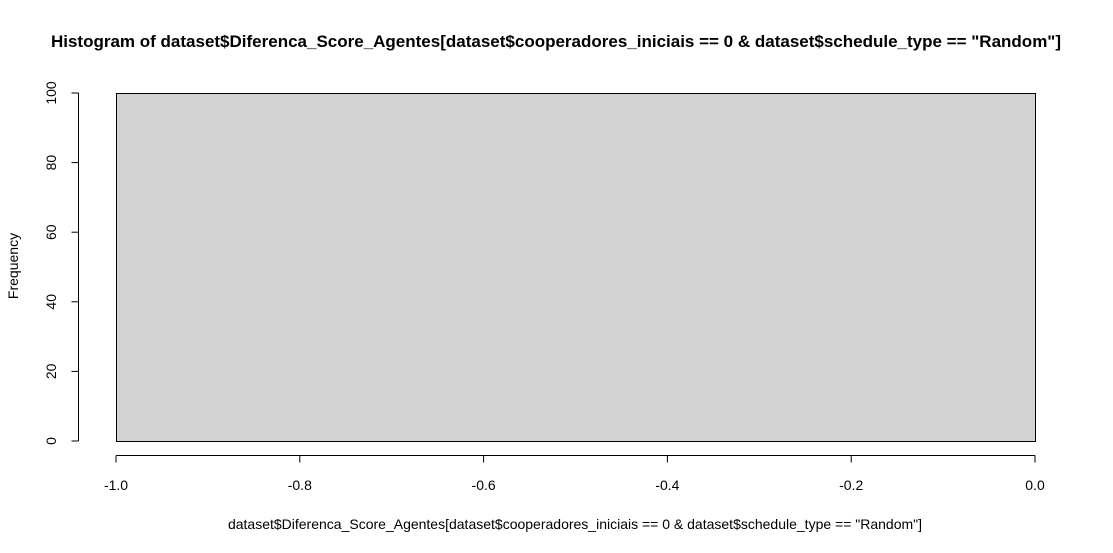  Describe the element at coordinates (51, 441) in the screenshot. I see `y-tick-label: 0` at that location.